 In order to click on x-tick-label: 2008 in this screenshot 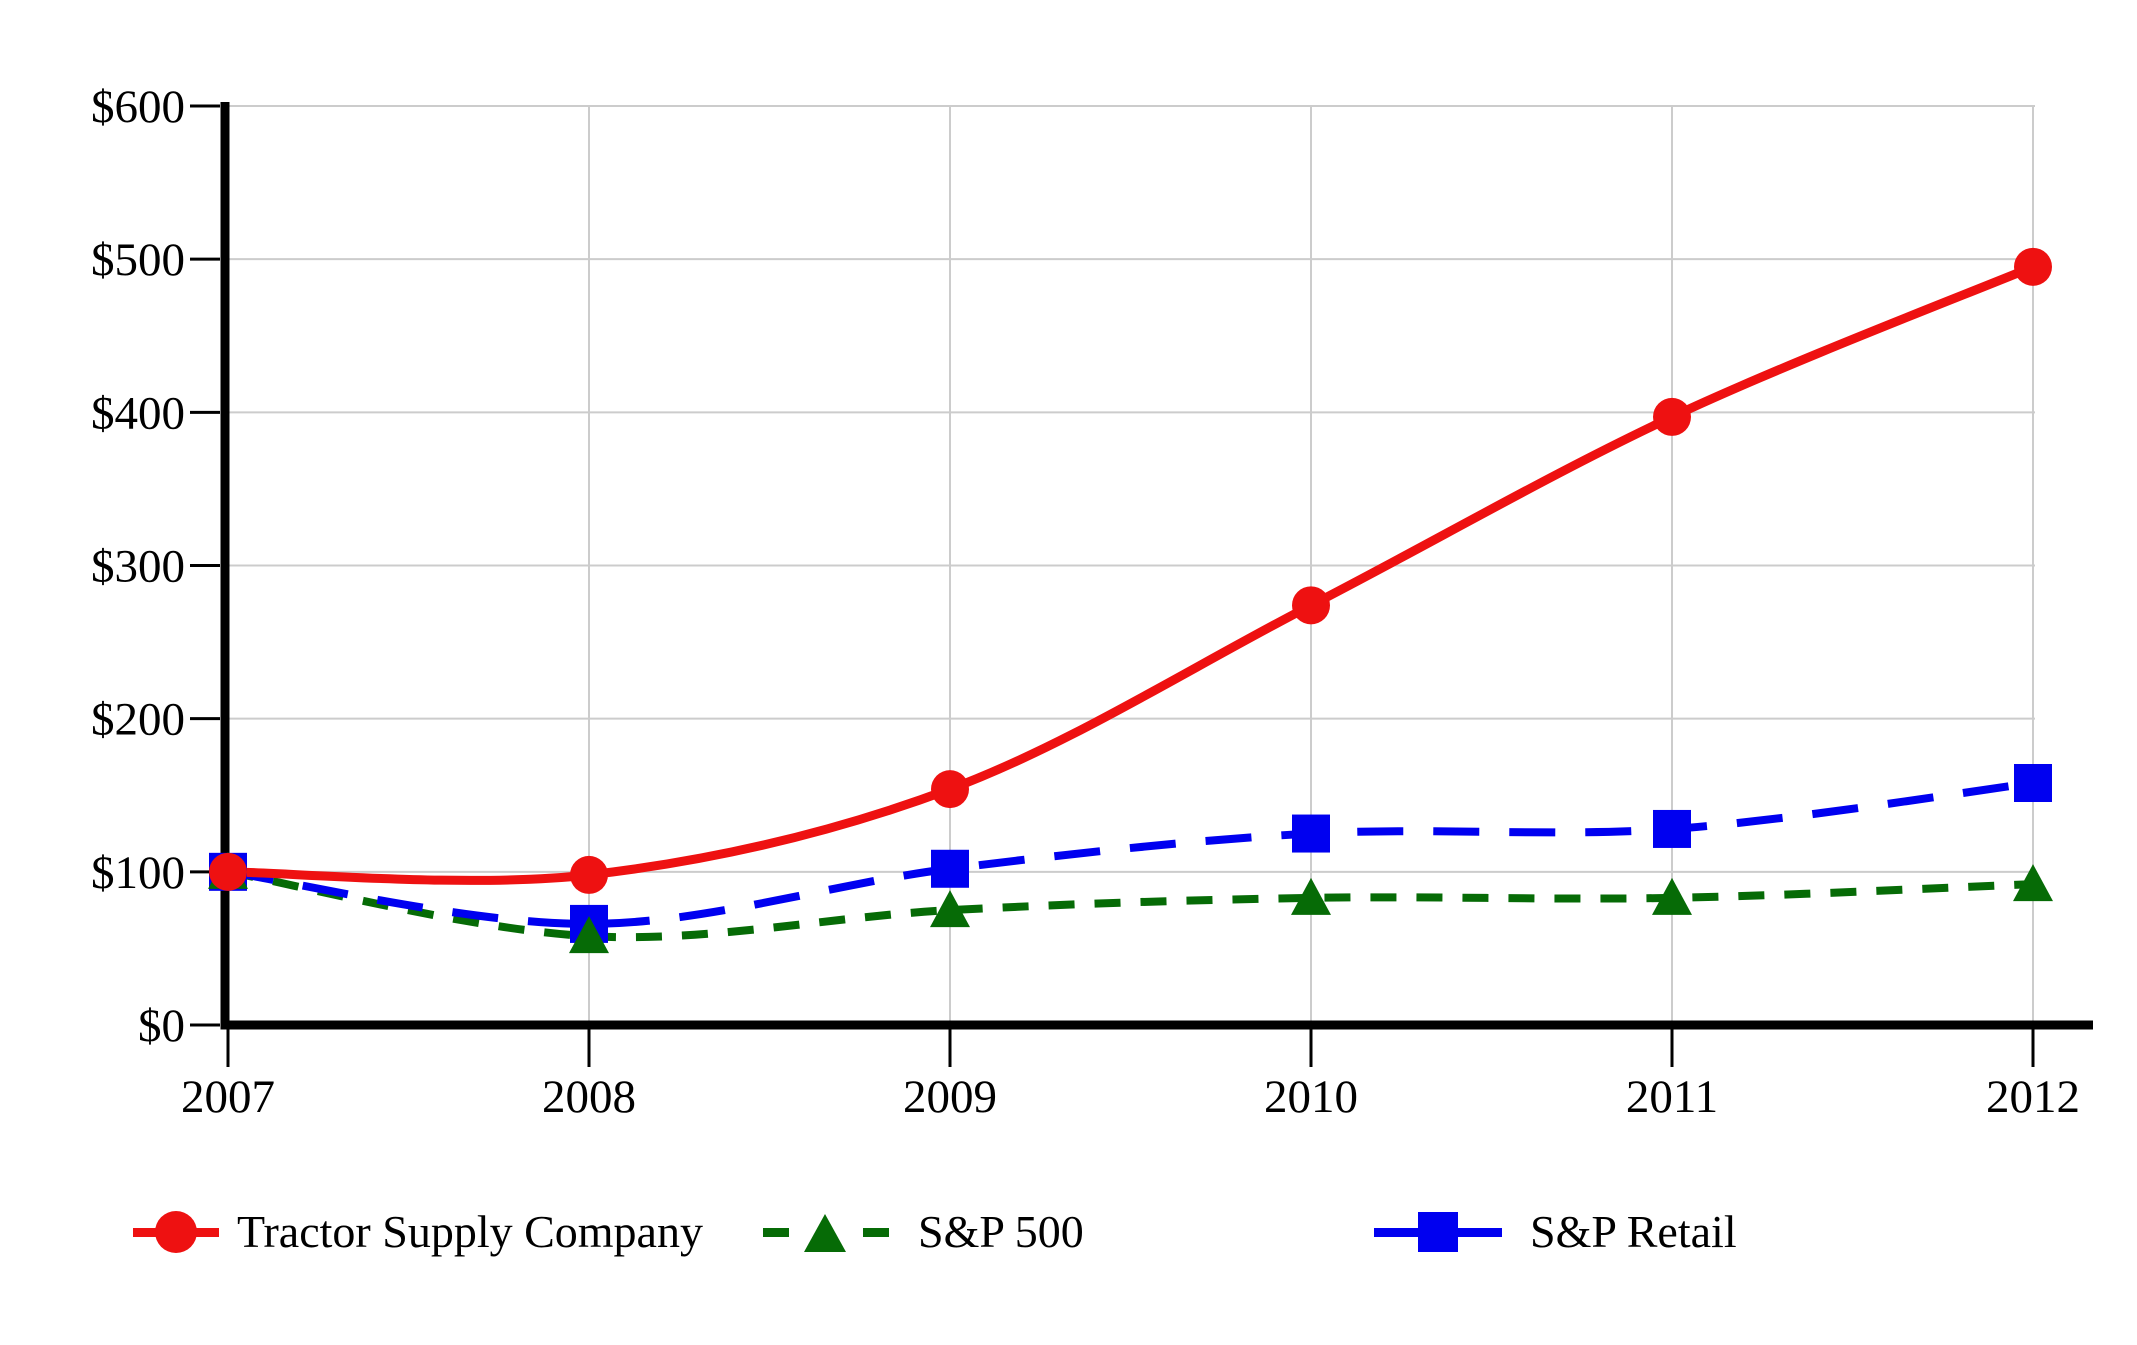, I will do `click(589, 1097)`.